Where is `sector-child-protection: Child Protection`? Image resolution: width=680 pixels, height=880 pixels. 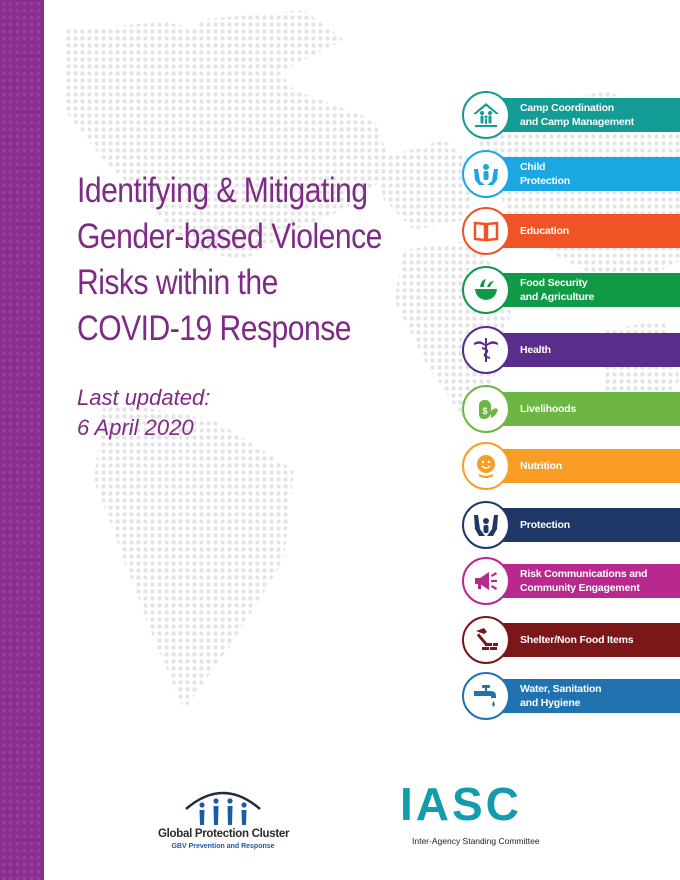 sector-child-protection: Child Protection is located at coordinates (571, 174).